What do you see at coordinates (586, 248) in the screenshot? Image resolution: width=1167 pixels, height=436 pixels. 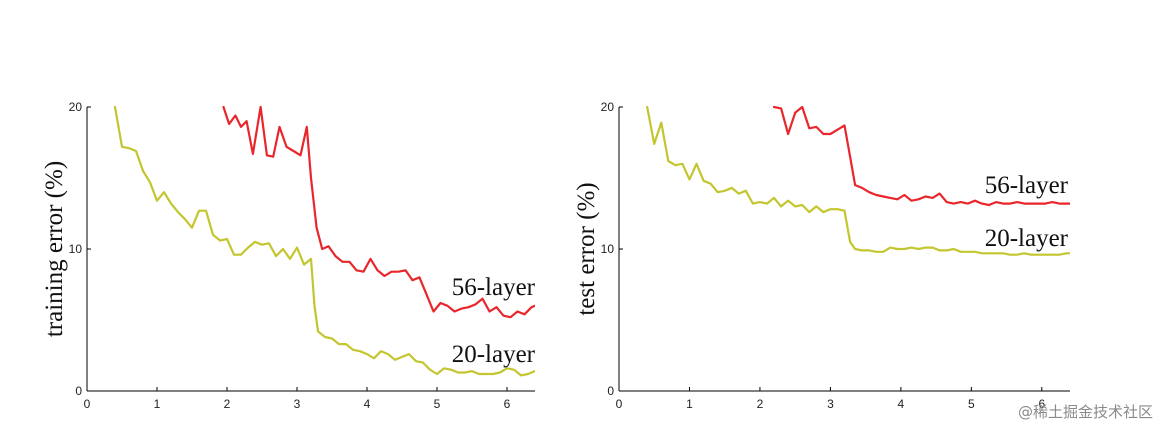 I see `y-axis-label: test error (%)` at bounding box center [586, 248].